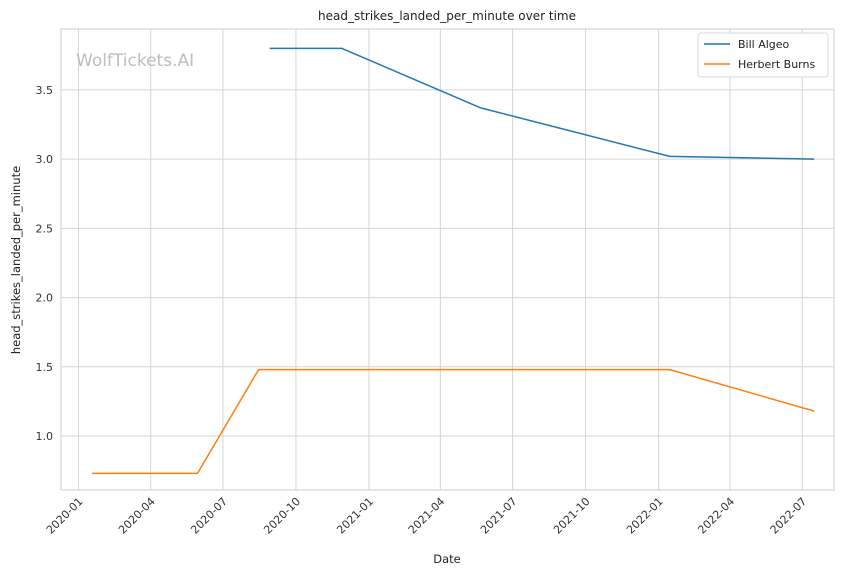 Image resolution: width=844 pixels, height=575 pixels. I want to click on x-tick-label: 2021-04, so click(427, 516).